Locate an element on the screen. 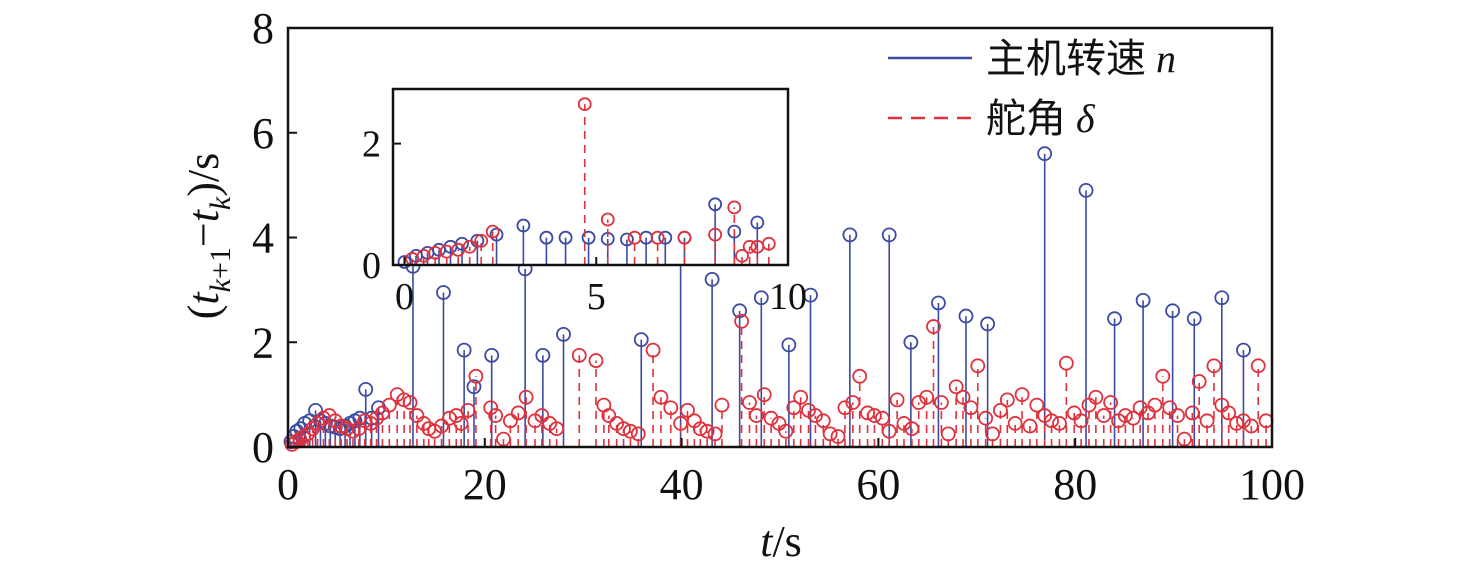  y-tick-label-0: 0 is located at coordinates (263, 447).